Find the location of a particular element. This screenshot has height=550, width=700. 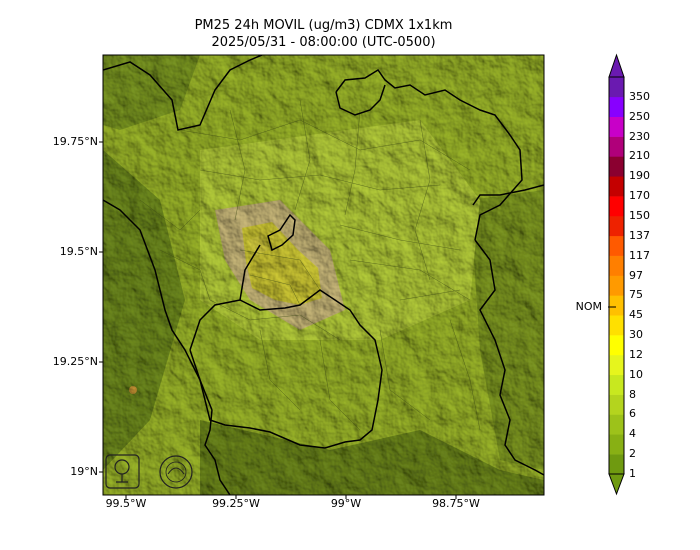

calidad-aire-logo is located at coordinates (176, 472).